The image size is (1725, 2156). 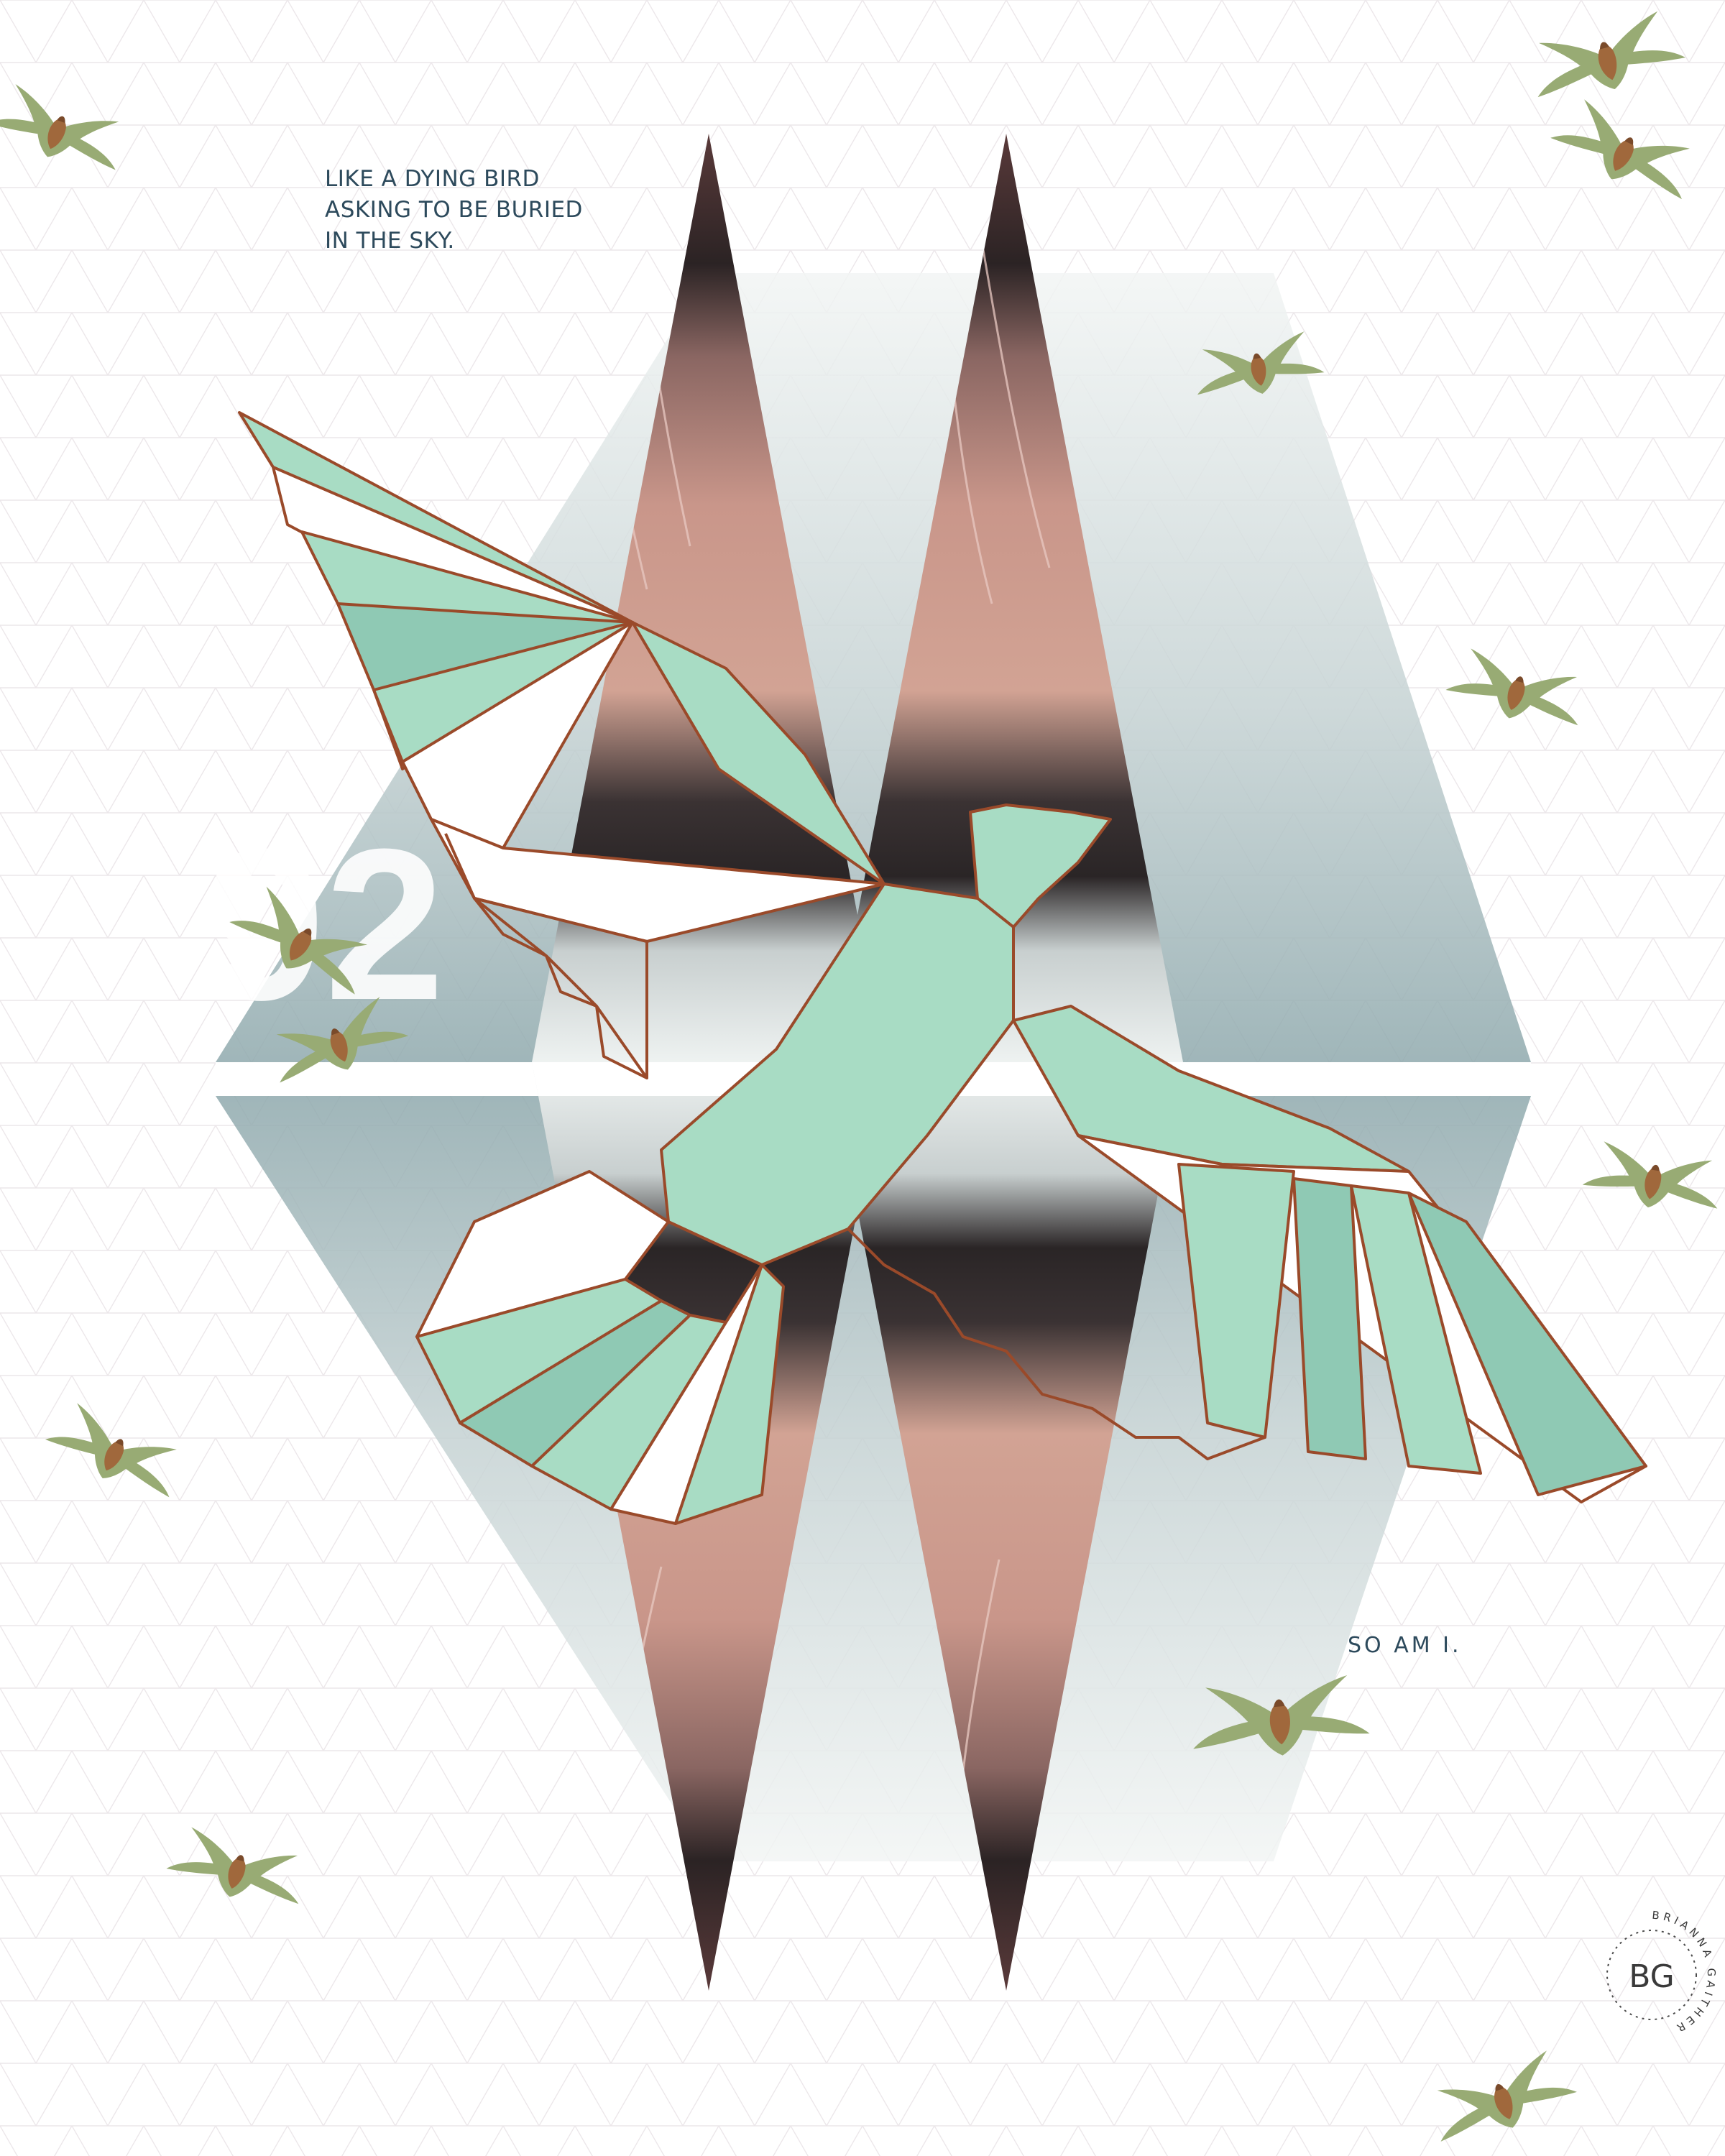 I want to click on bird-tail, so click(x=600, y=1347).